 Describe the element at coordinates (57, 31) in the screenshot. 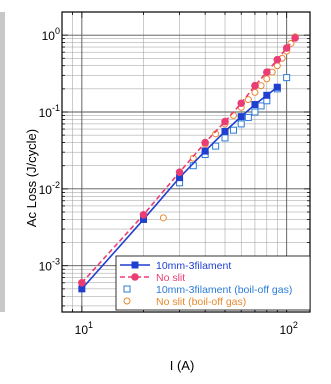

I see `y-tick-label-exponent: 0` at that location.